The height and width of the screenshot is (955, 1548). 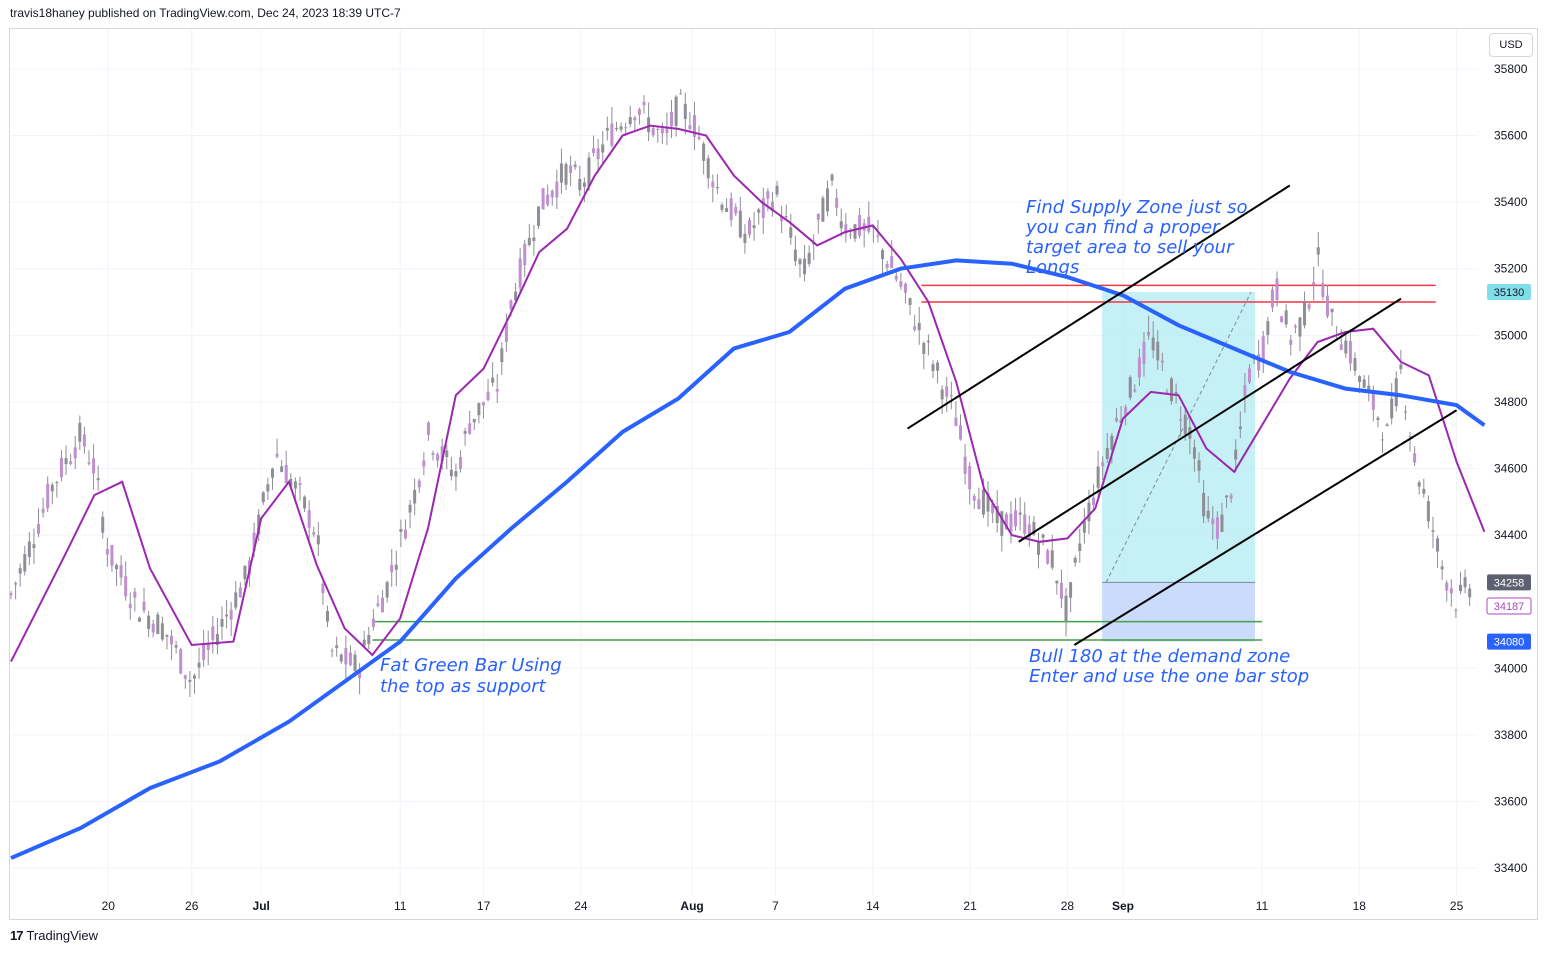 What do you see at coordinates (783, 906) in the screenshot?
I see `time-axis: 20 26 Jul 11 17 24 Aug 7 14 21 28 Sep 11 18 25` at bounding box center [783, 906].